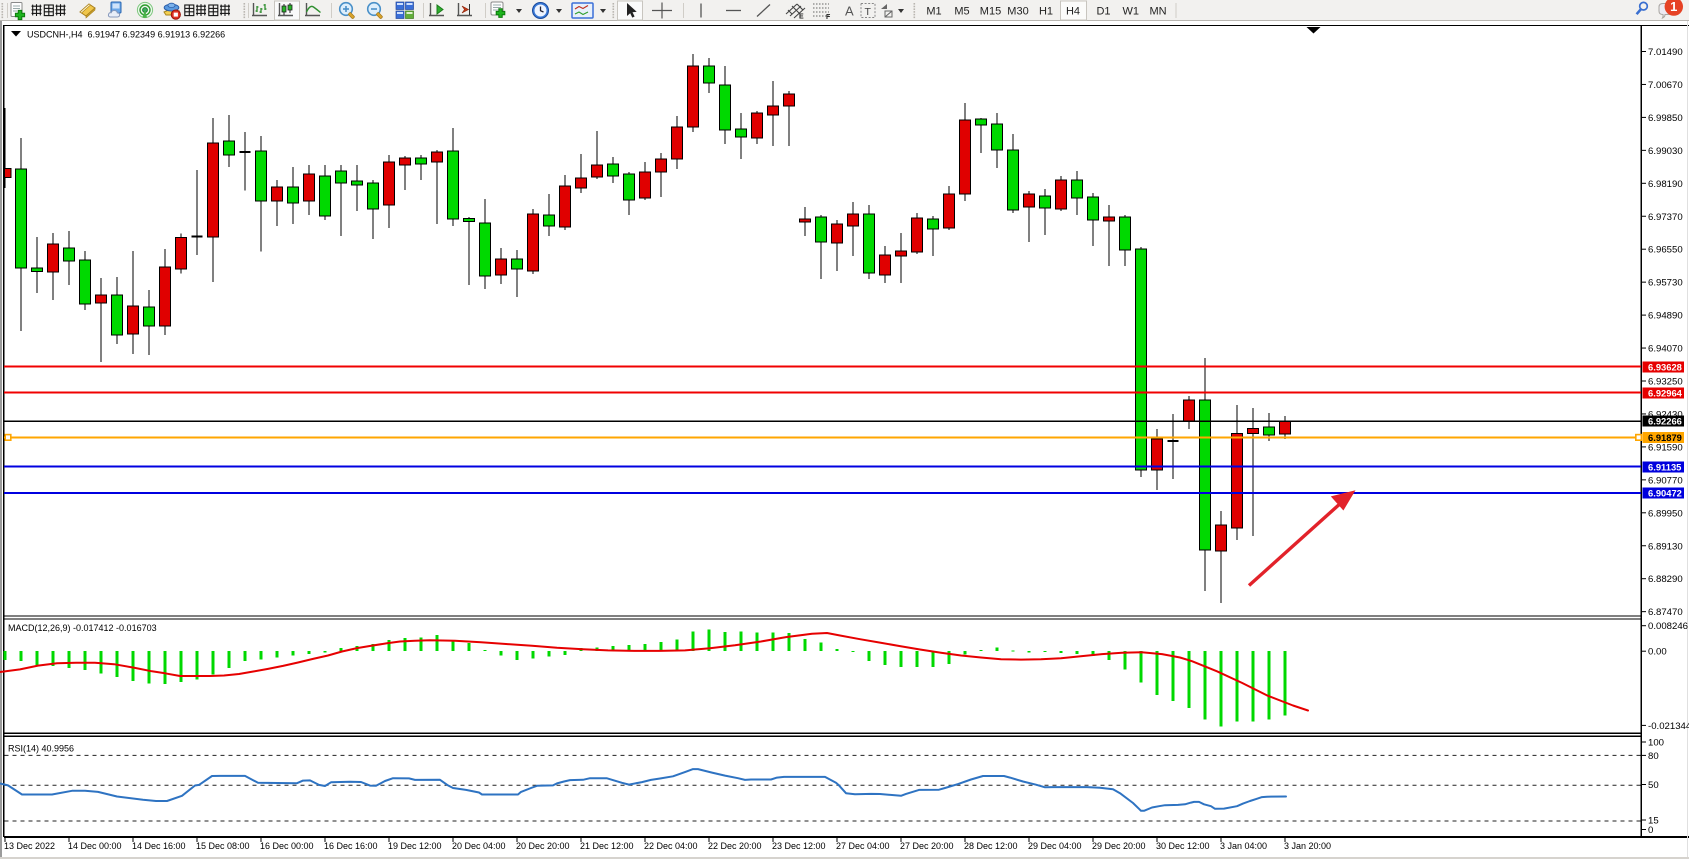 Image resolution: width=1689 pixels, height=864 pixels. Describe the element at coordinates (607, 846) in the screenshot. I see `svg-text: 21 Dec 12:00` at that location.